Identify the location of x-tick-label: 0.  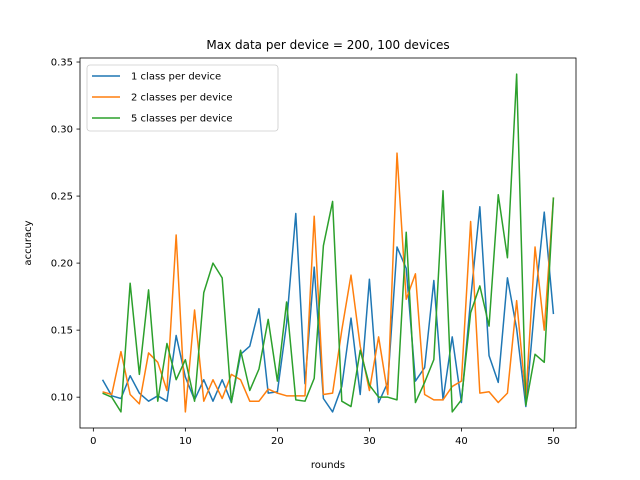
(93, 441).